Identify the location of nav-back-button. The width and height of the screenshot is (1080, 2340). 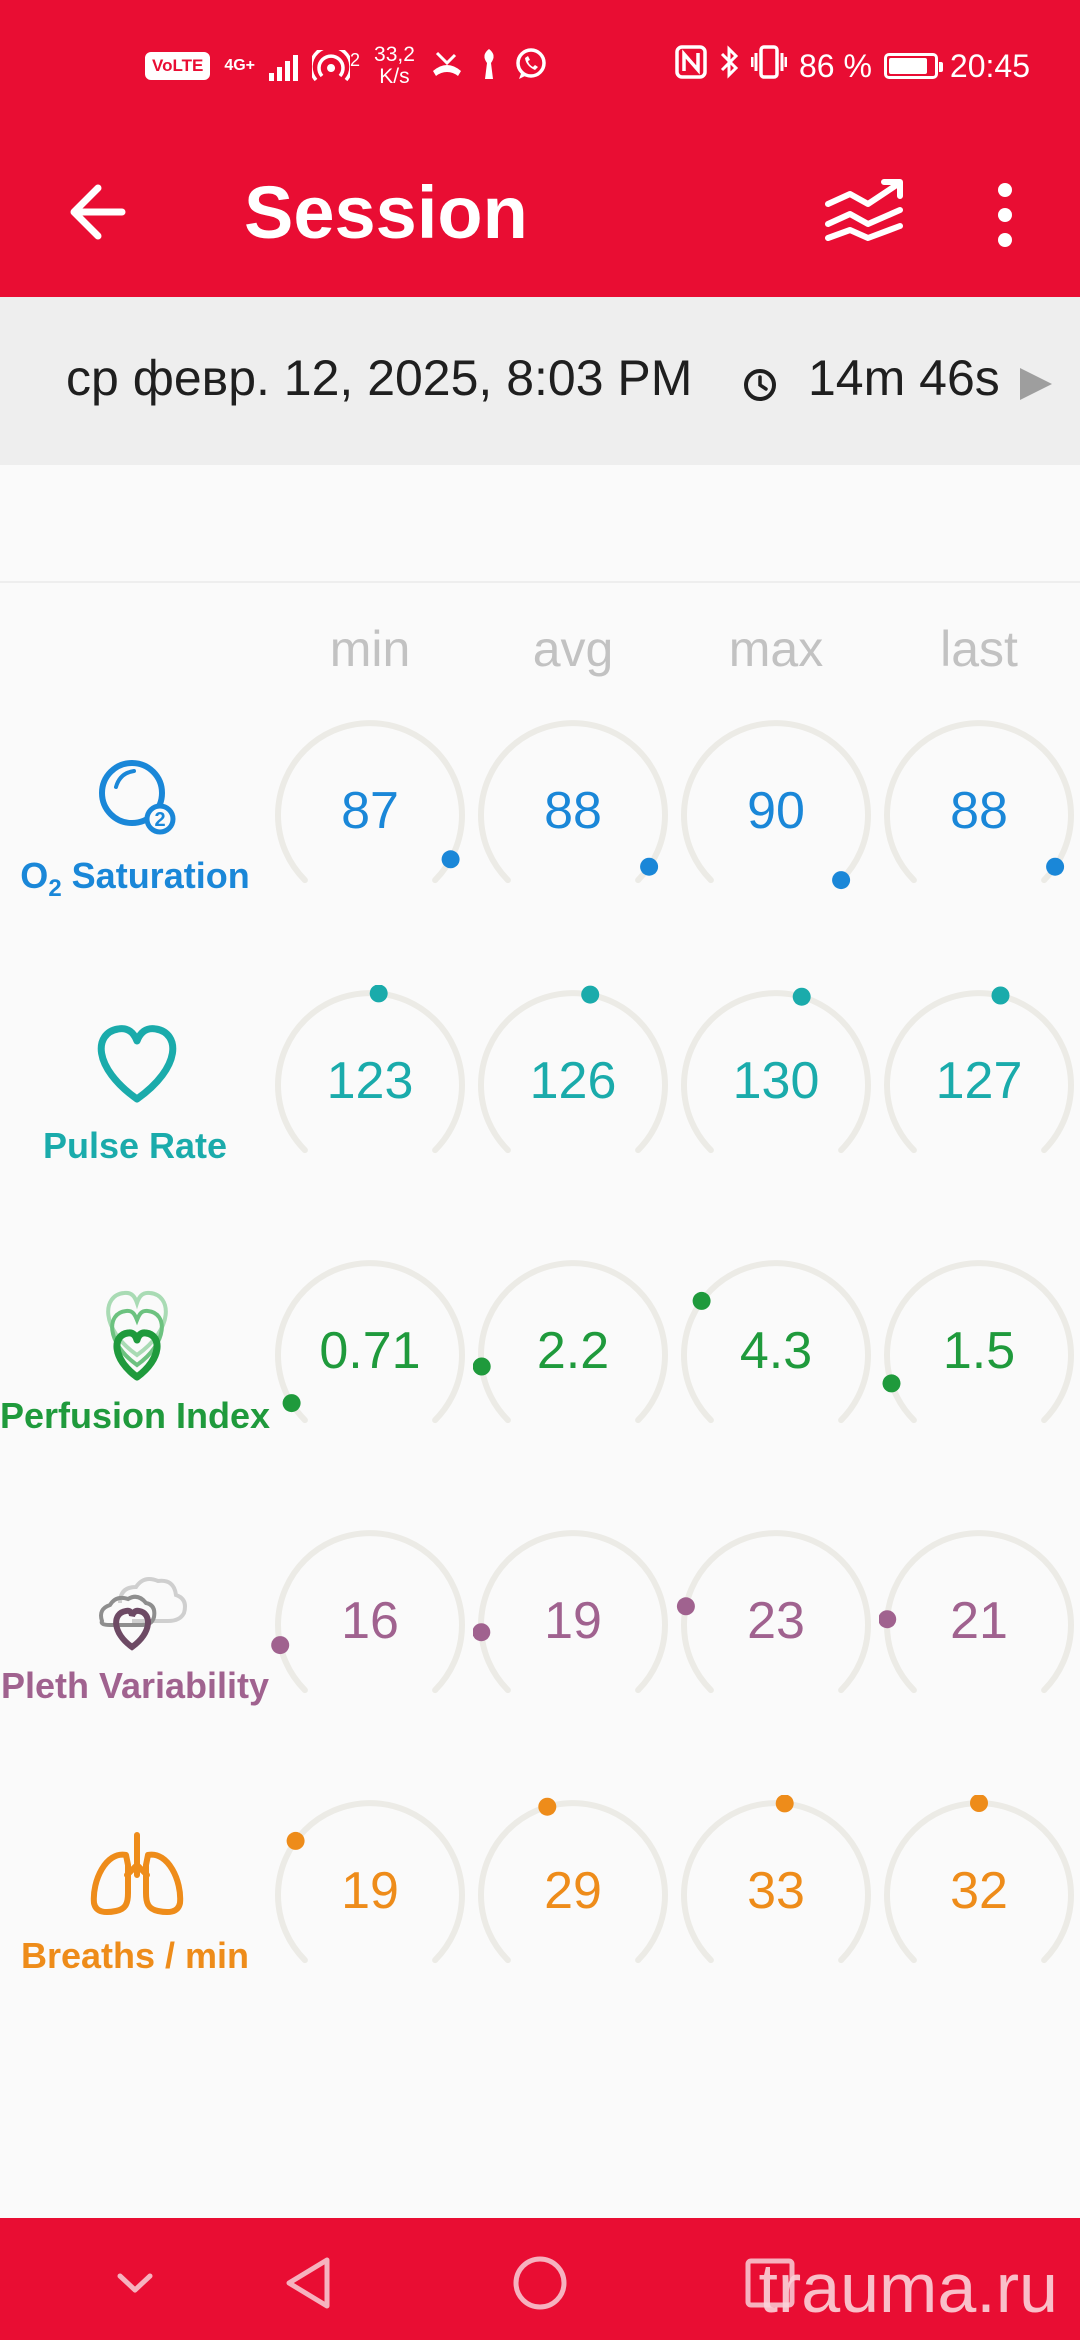
(310, 2283).